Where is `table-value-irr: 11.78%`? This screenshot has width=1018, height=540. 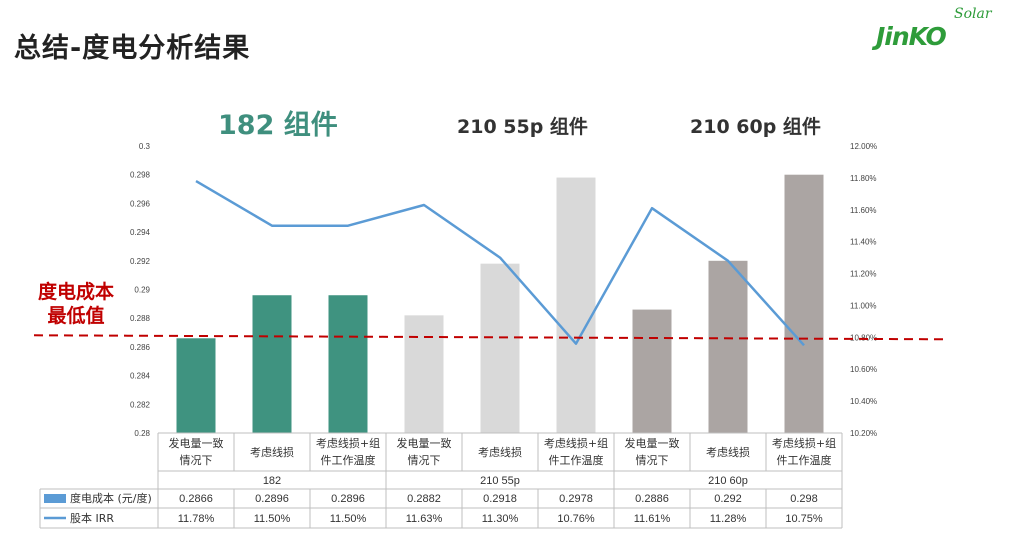 table-value-irr: 11.78% is located at coordinates (196, 519).